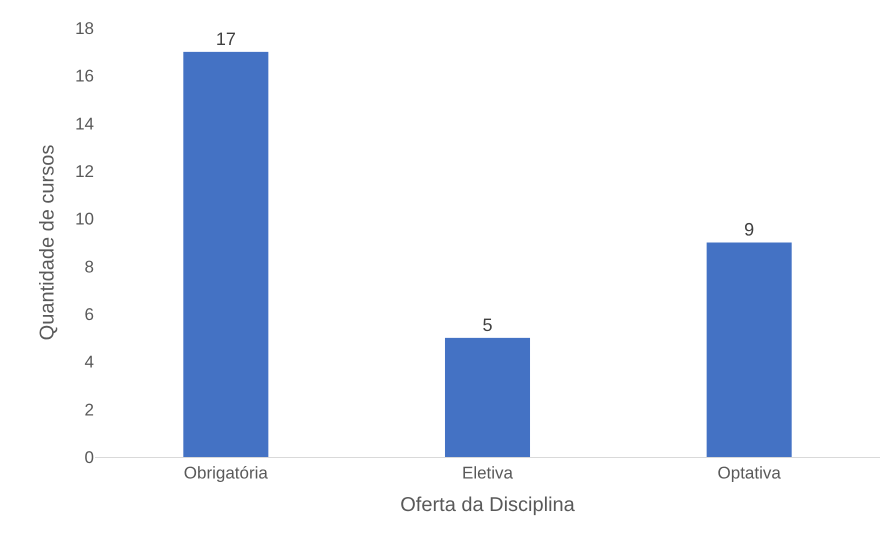 The width and height of the screenshot is (888, 538). I want to click on y-tick-label: 16, so click(84, 76).